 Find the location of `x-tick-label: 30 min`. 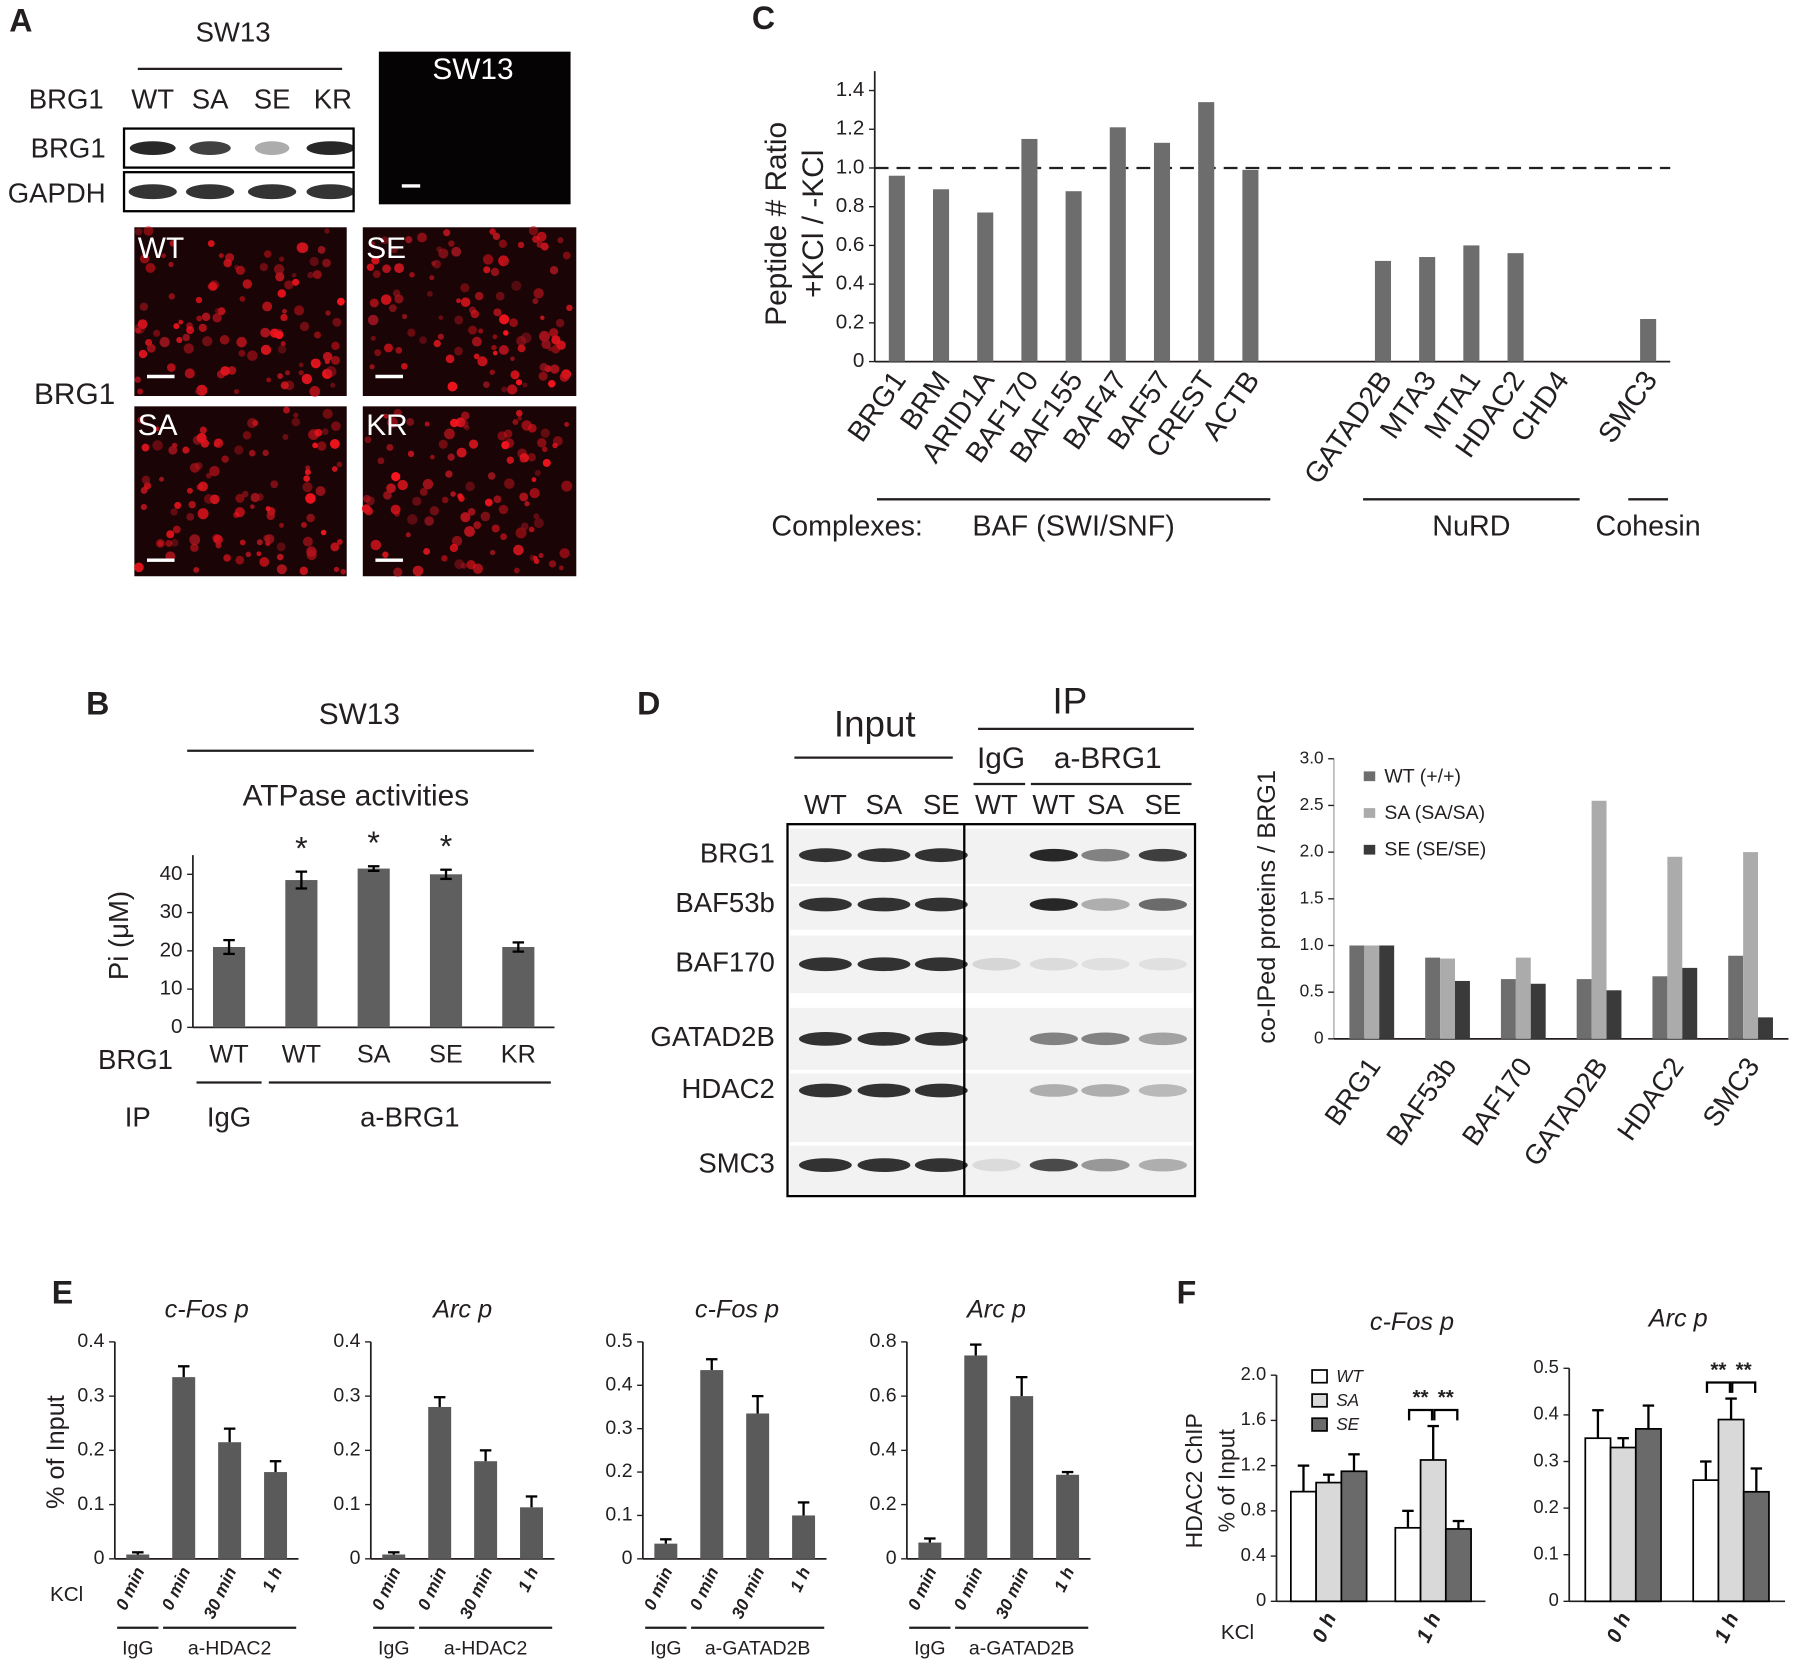

x-tick-label: 30 min is located at coordinates (219, 1593).